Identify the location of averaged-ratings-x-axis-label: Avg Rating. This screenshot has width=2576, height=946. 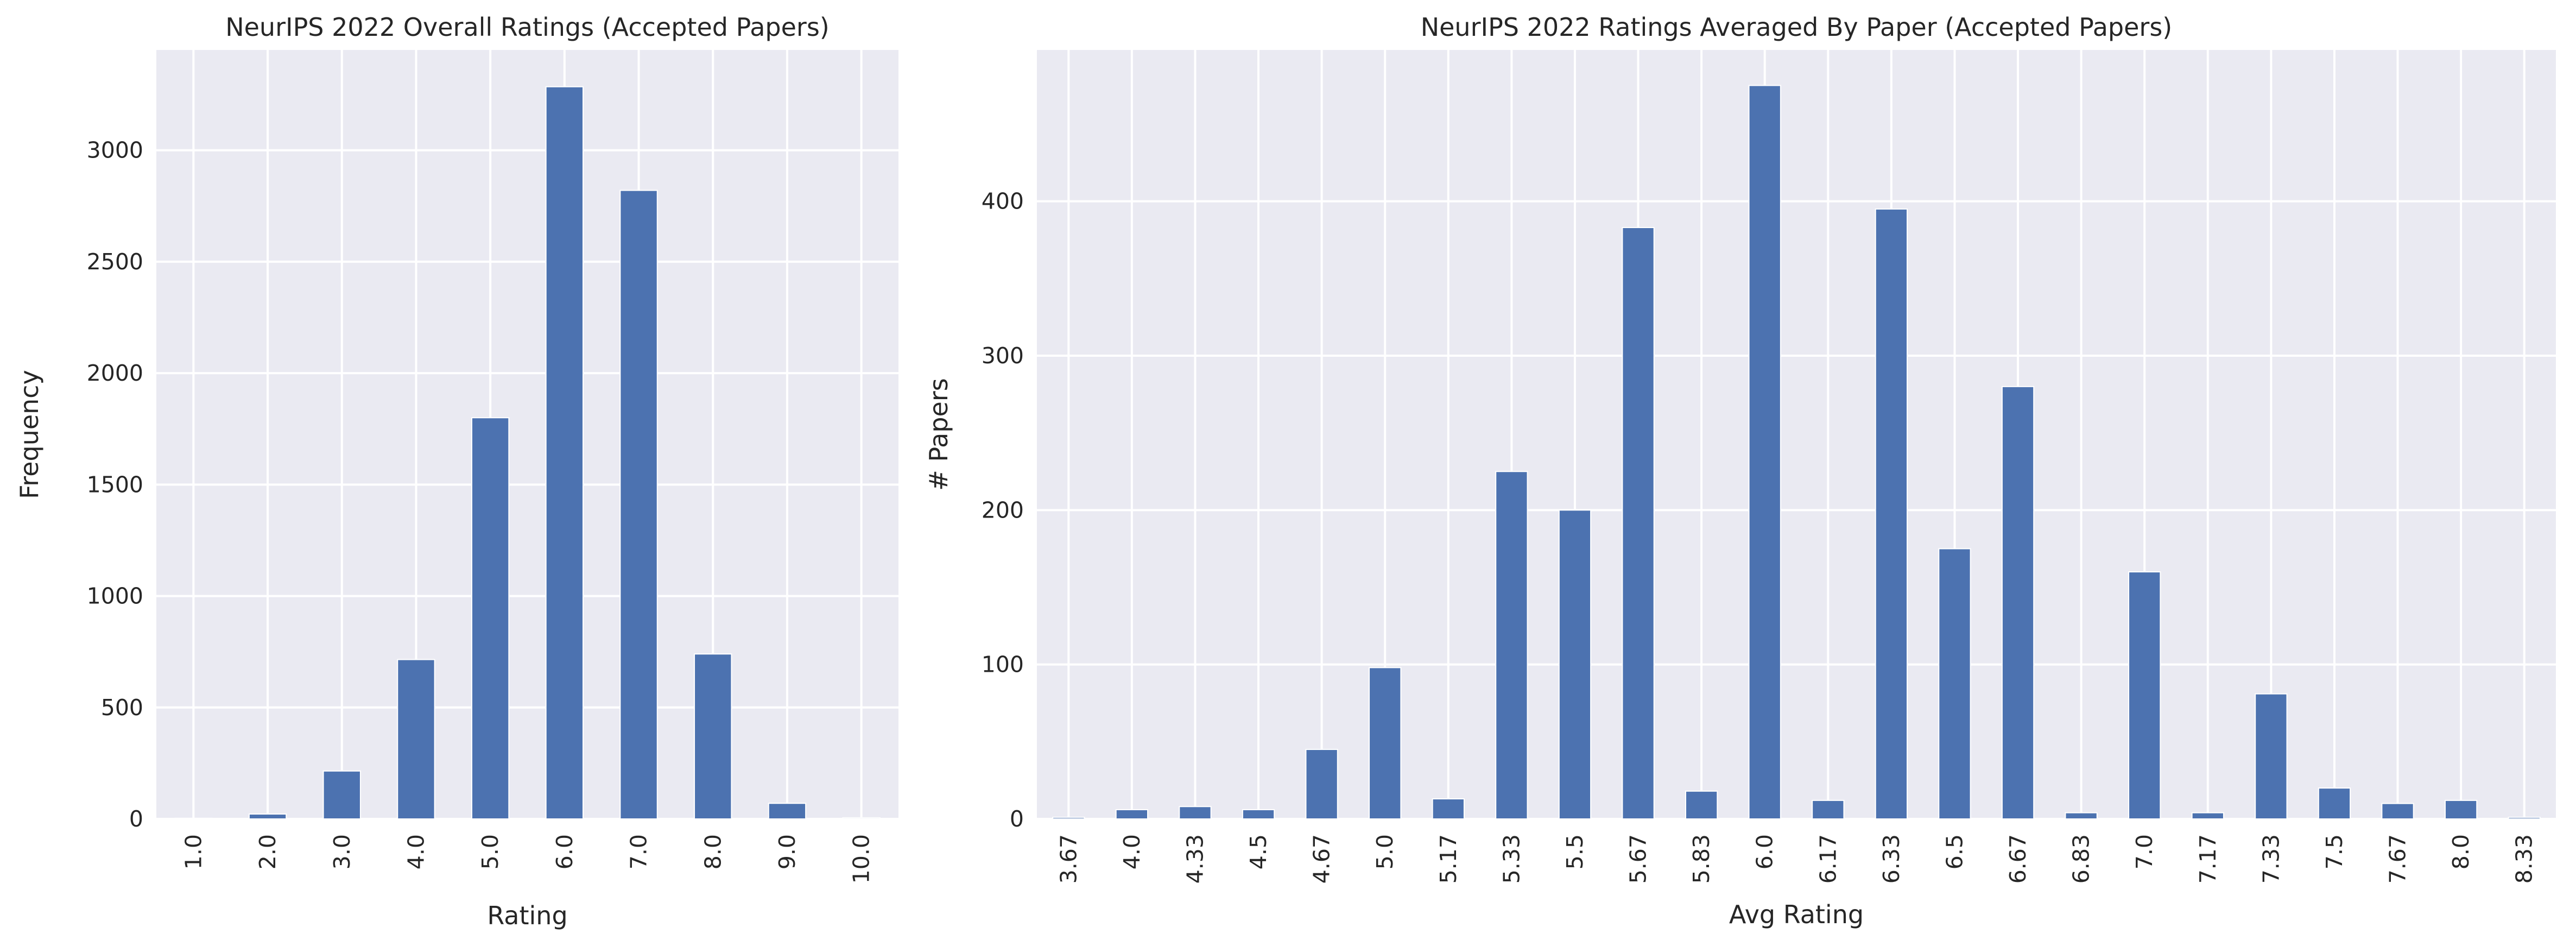
(1796, 914).